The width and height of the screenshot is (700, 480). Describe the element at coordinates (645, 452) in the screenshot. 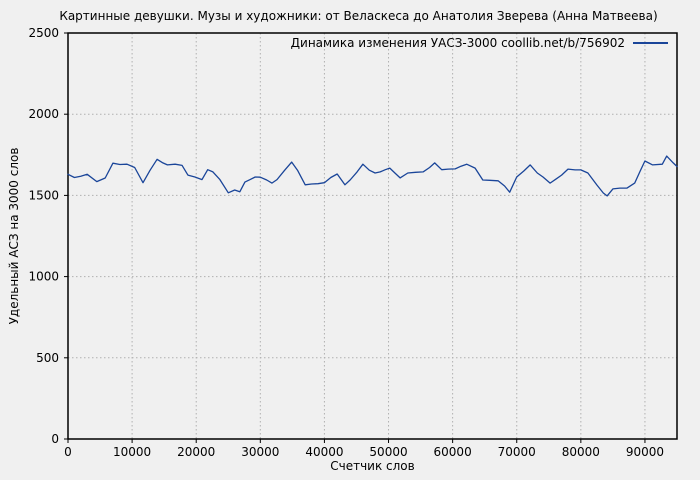

I see `x-tick-label: 90000` at that location.